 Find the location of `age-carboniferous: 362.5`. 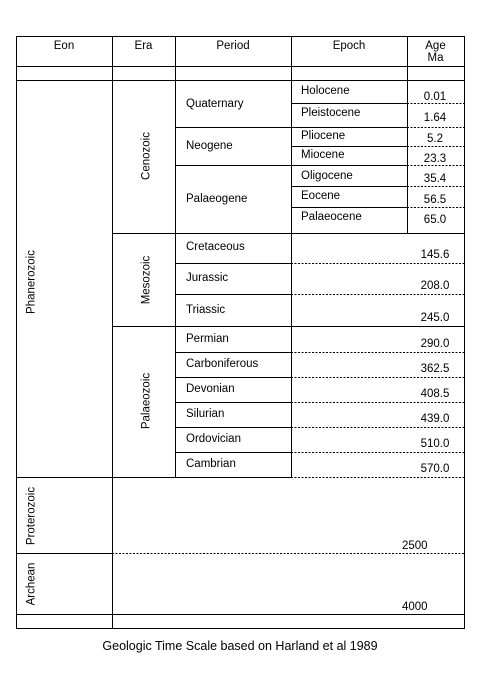

age-carboniferous: 362.5 is located at coordinates (435, 369).